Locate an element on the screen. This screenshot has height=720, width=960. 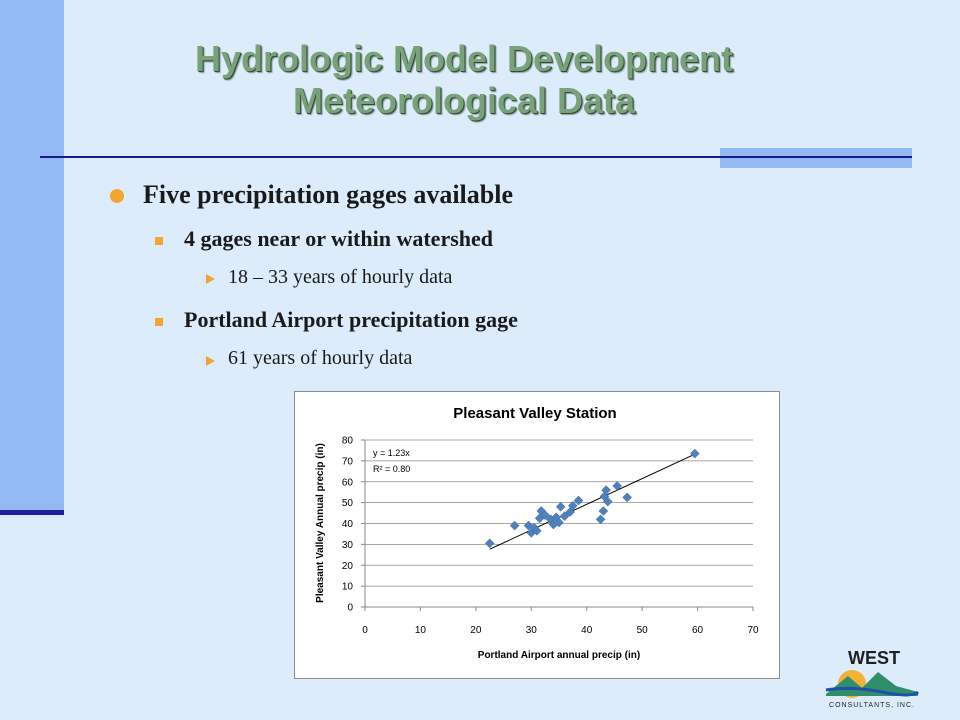
x-tick-label: 70 is located at coordinates (753, 630).